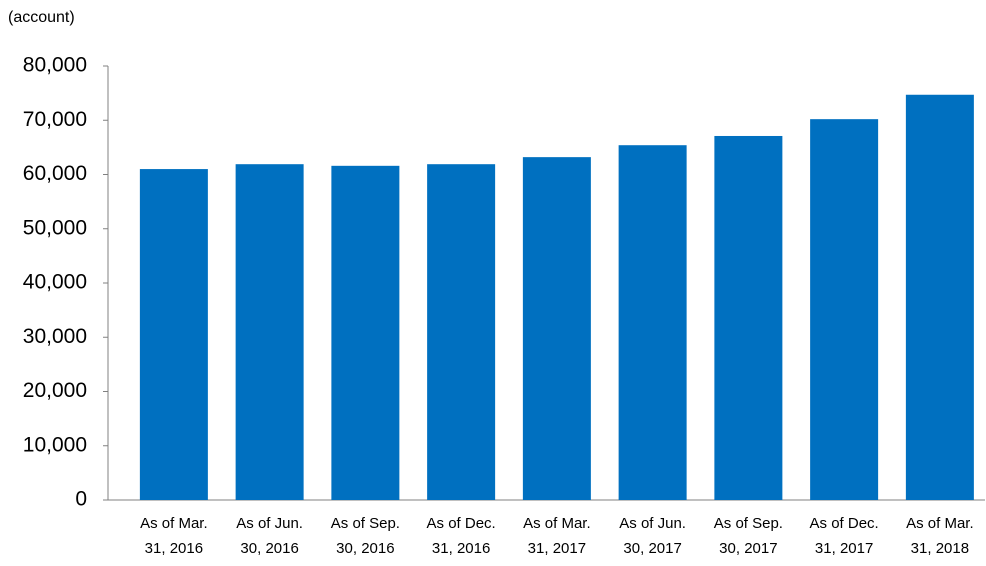 Image resolution: width=986 pixels, height=566 pixels. Describe the element at coordinates (940, 548) in the screenshot. I see `x-tick-label: 31, 2018` at that location.